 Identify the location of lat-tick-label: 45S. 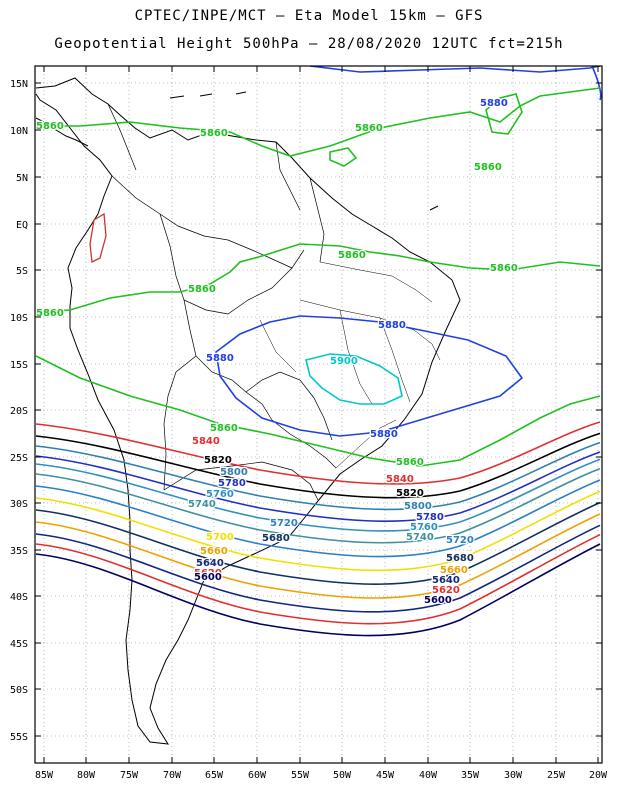
(19, 644).